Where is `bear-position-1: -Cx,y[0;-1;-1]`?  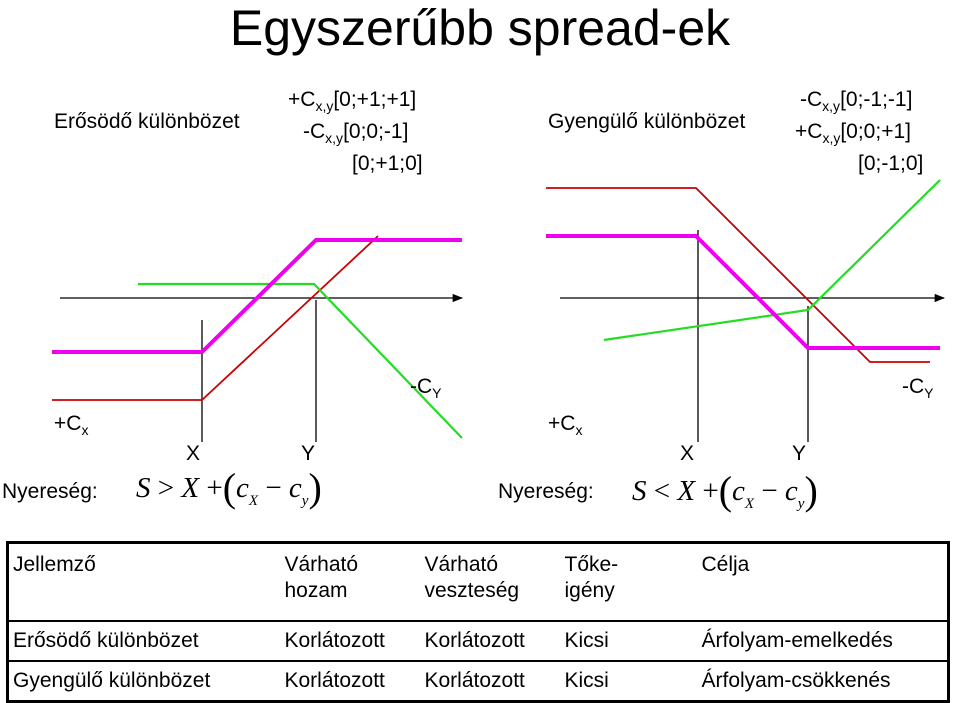 bear-position-1: -Cx,y[0;-1;-1] is located at coordinates (856, 101).